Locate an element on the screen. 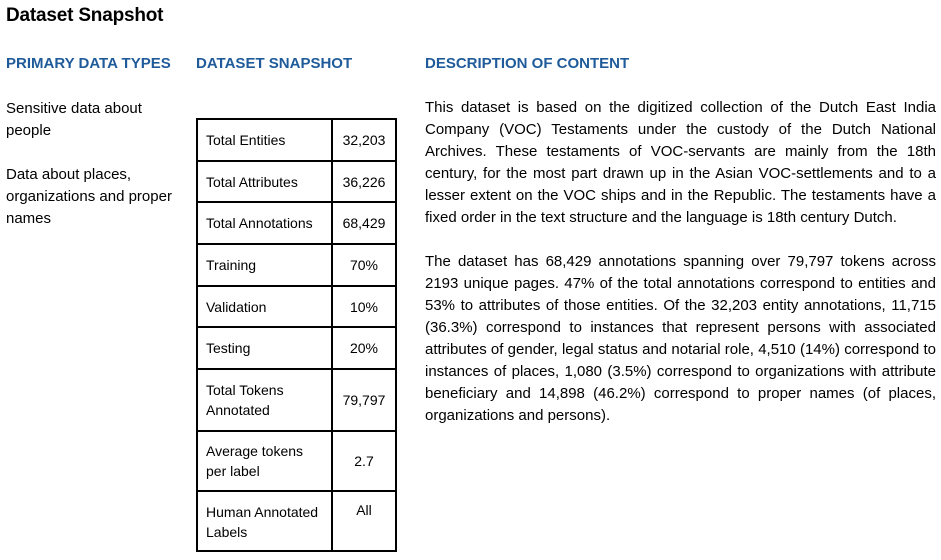  row-label: Total Attributes is located at coordinates (264, 181).